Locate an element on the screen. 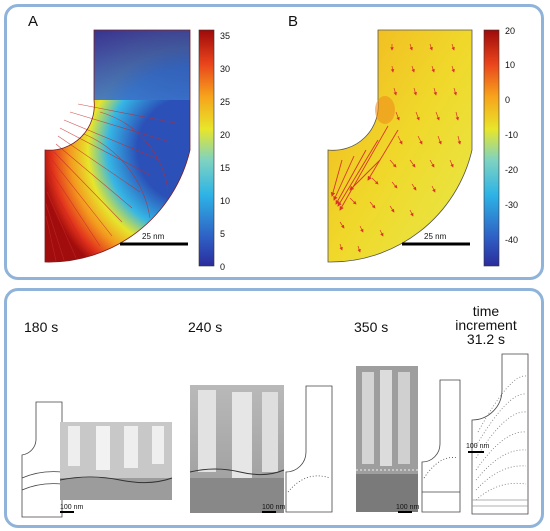  panel-b-tick: 10 is located at coordinates (510, 65).